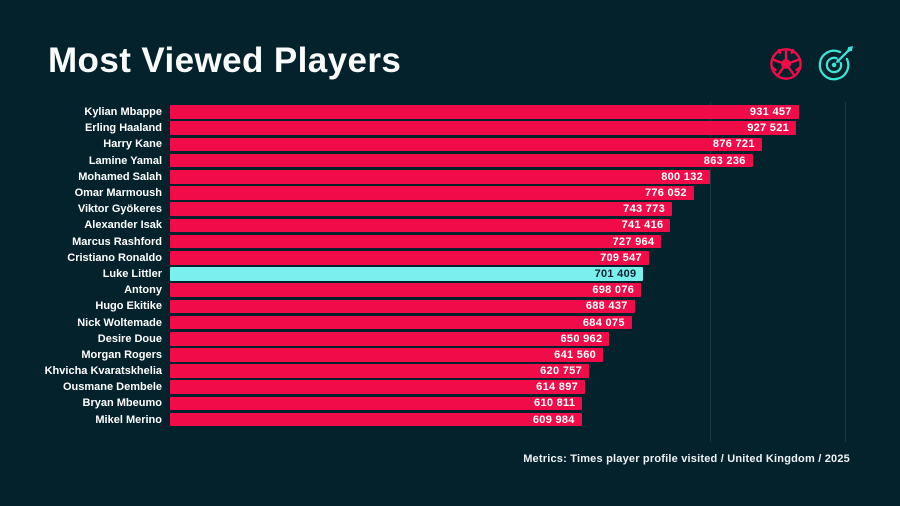 The width and height of the screenshot is (900, 506). I want to click on bar-track: 863 236, so click(535, 160).